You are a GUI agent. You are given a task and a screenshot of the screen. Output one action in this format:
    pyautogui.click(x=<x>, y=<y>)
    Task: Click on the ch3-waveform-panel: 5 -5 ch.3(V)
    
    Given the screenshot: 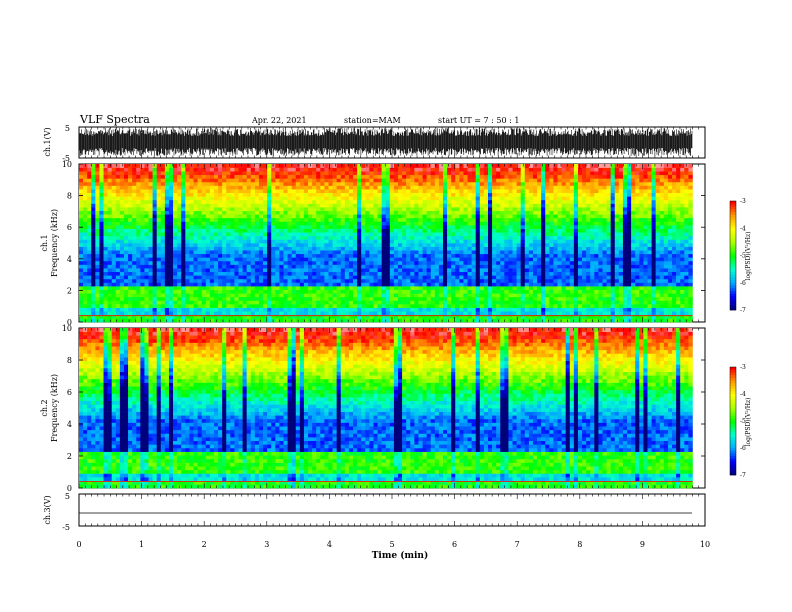 What is the action you would take?
    pyautogui.click(x=374, y=512)
    